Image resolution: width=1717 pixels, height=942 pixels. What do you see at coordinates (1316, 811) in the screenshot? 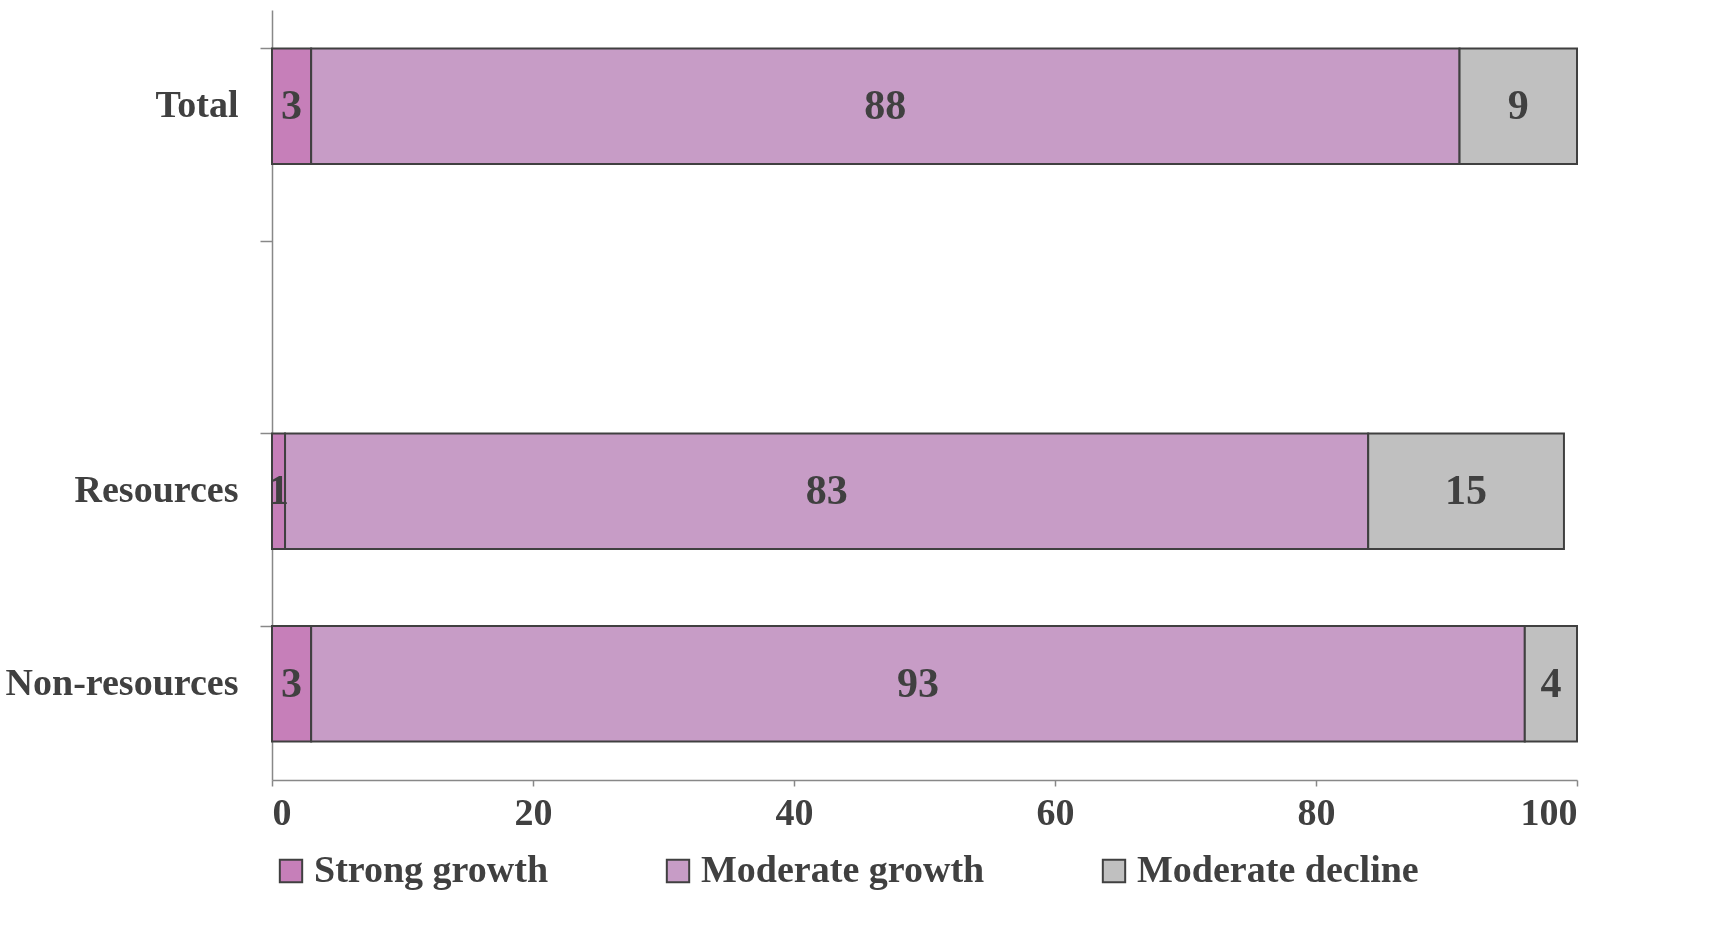
I see `x-tick-label: 80` at bounding box center [1316, 811].